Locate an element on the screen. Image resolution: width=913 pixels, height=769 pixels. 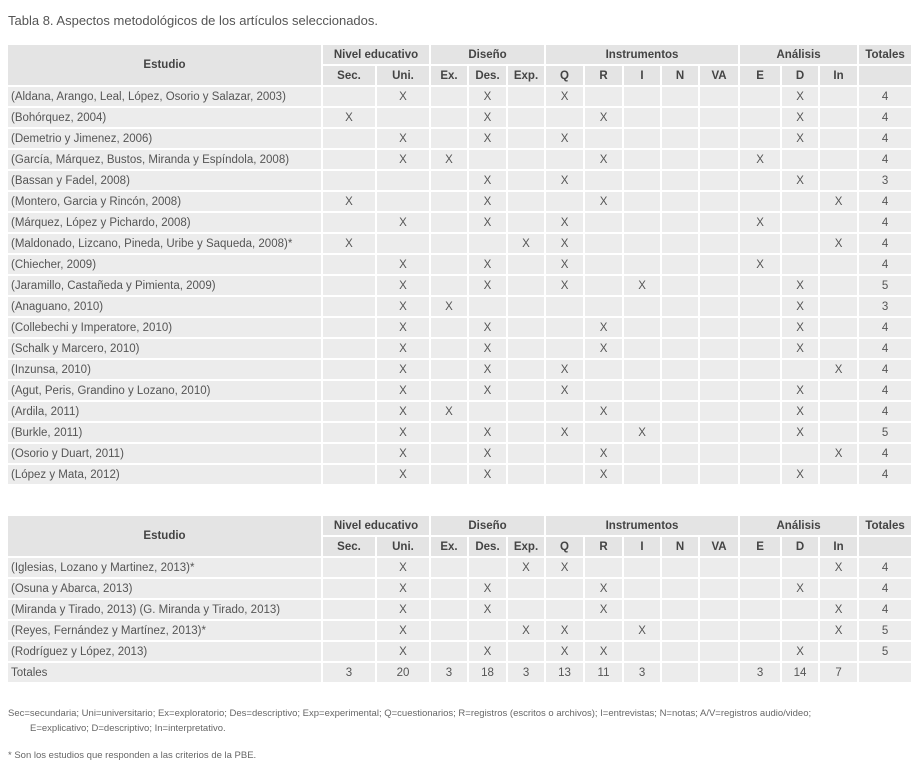
study-name: (Márquez, López y Pichardo, 2008) is located at coordinates (164, 222).